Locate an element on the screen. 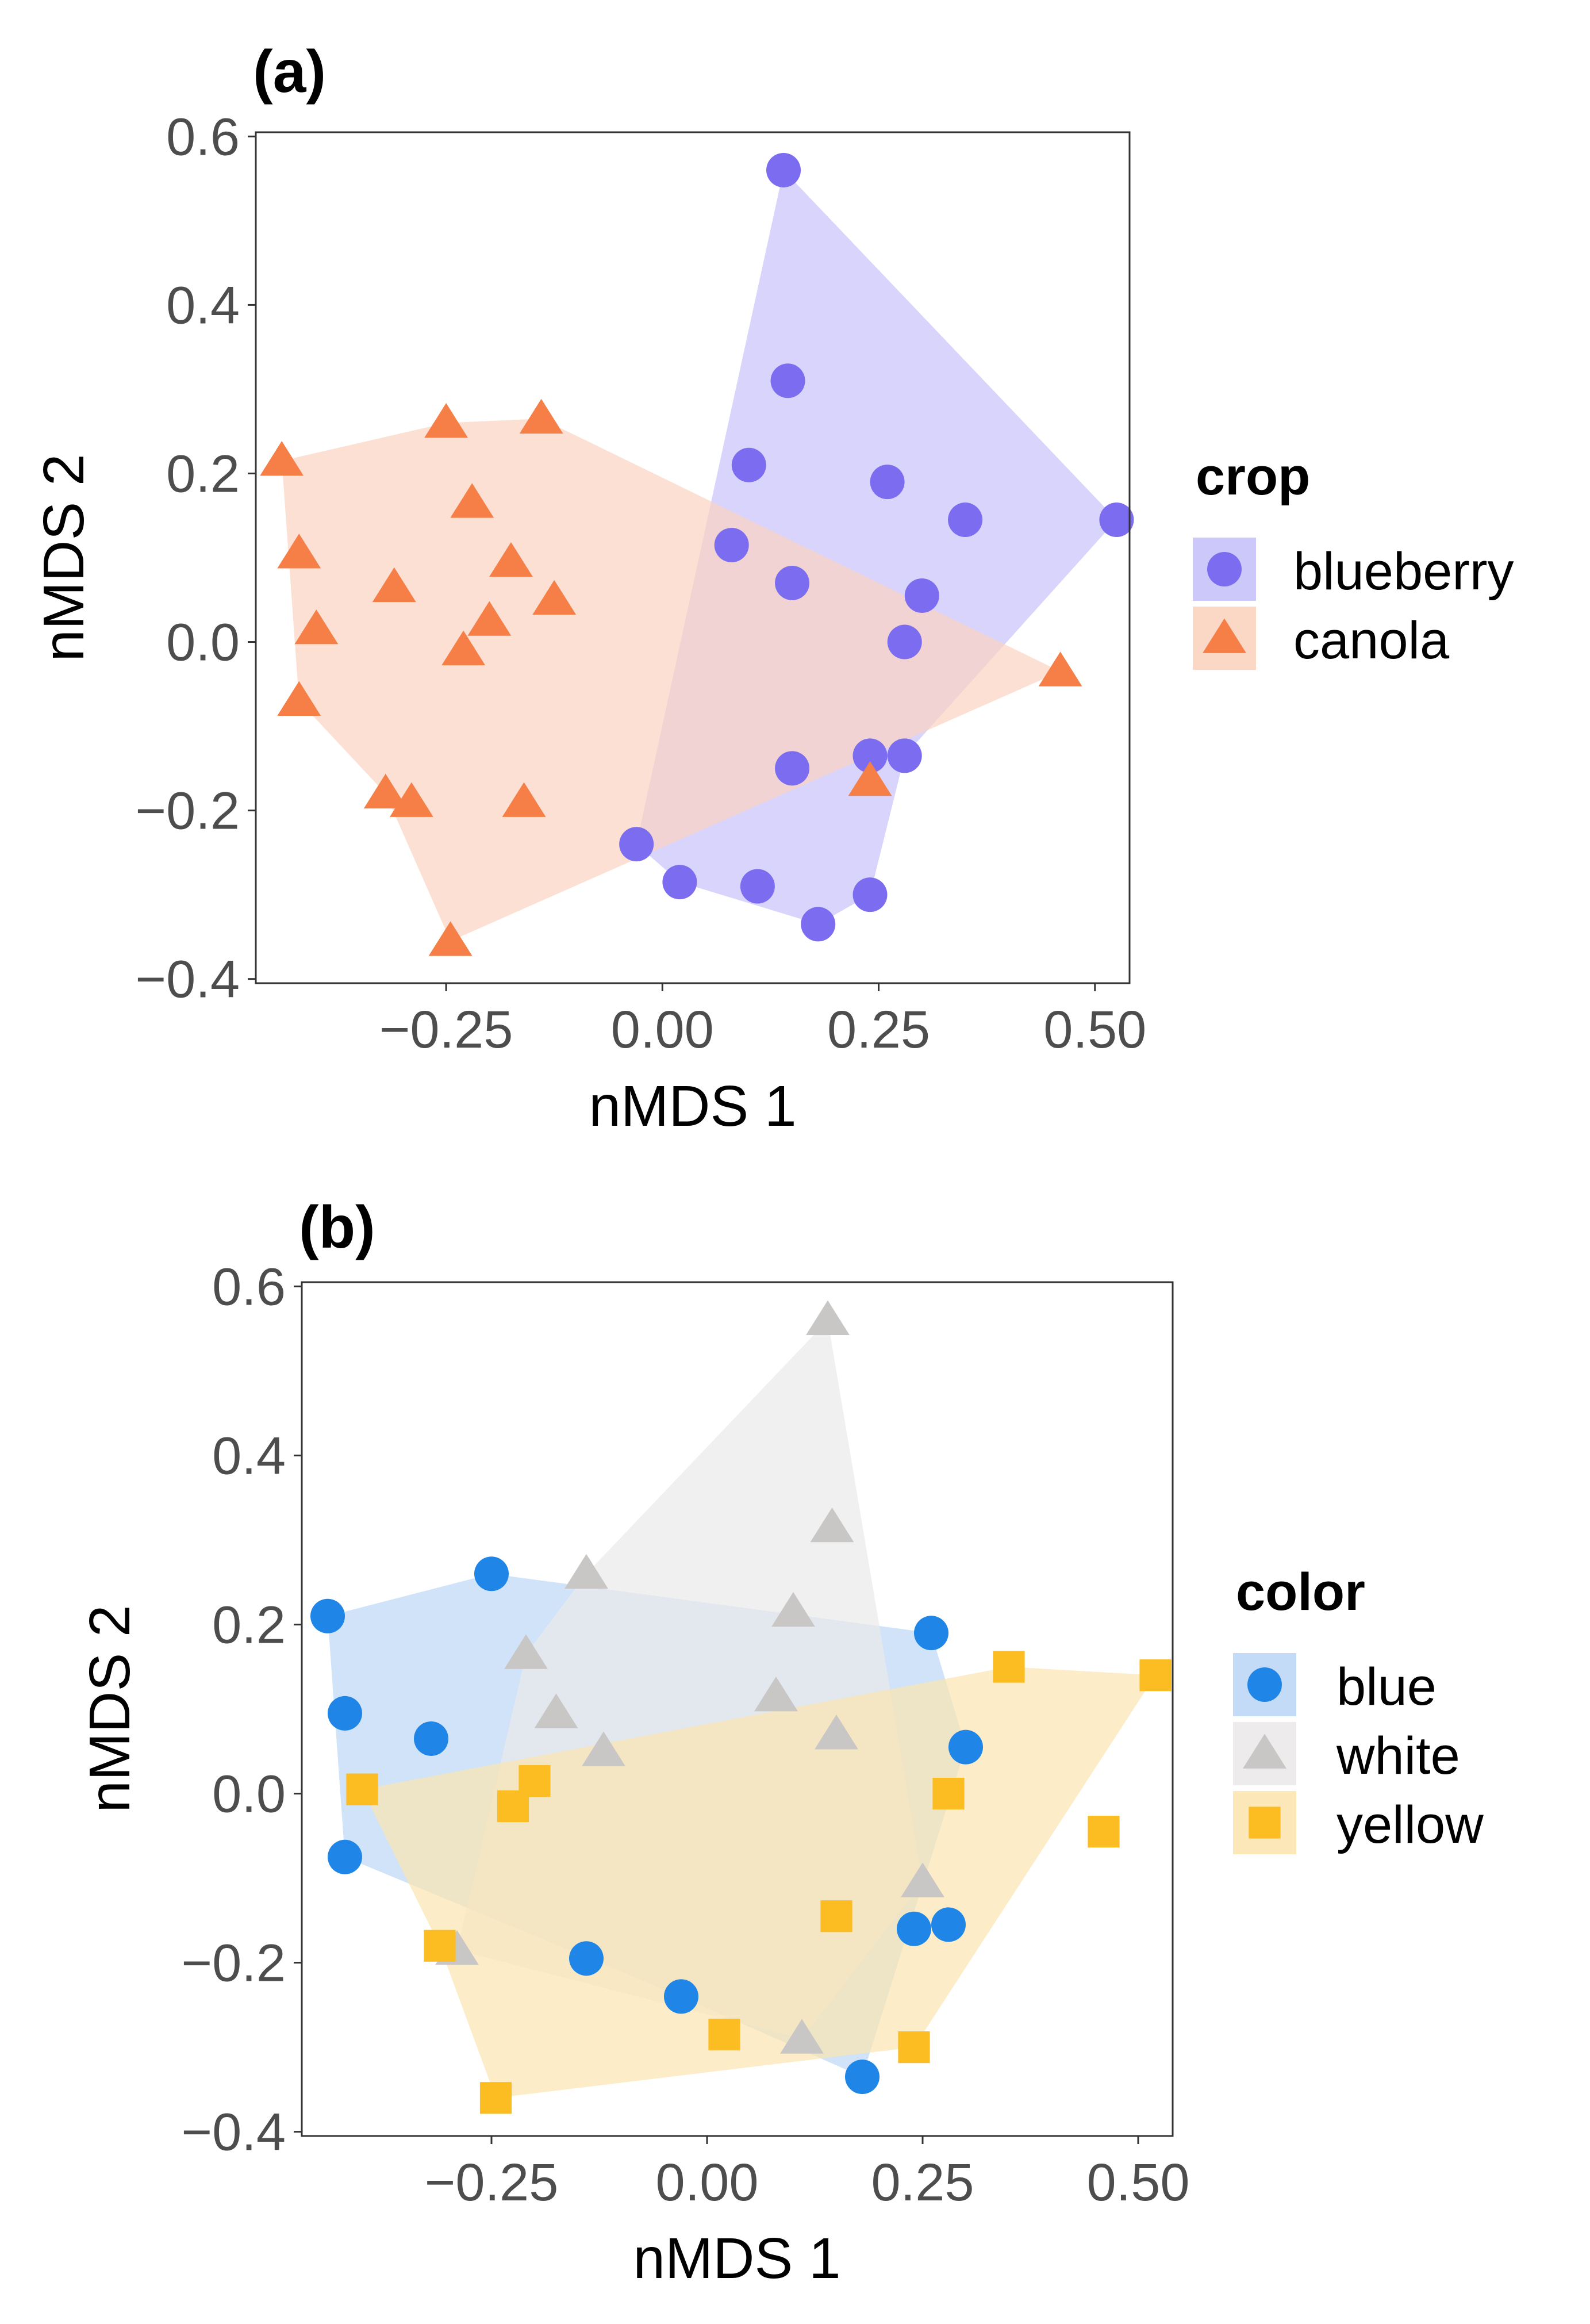 Image resolution: width=1590 pixels, height=2324 pixels. panel-b-legend-title: color is located at coordinates (1300, 1592).